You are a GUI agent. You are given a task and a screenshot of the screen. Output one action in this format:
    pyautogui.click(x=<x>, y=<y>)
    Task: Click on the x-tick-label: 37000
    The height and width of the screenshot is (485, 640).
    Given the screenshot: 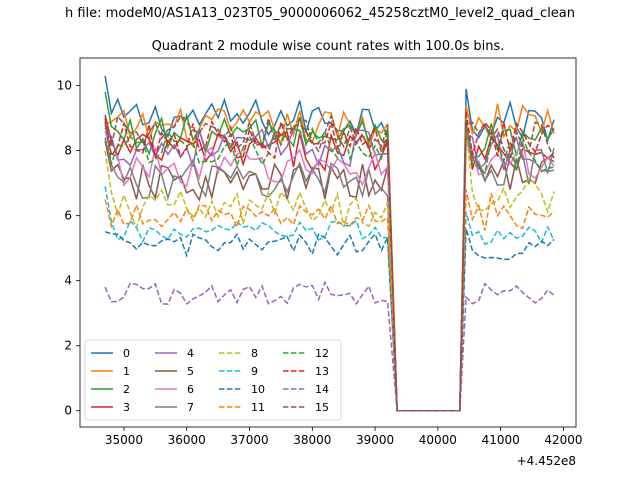 What is the action you would take?
    pyautogui.click(x=249, y=440)
    